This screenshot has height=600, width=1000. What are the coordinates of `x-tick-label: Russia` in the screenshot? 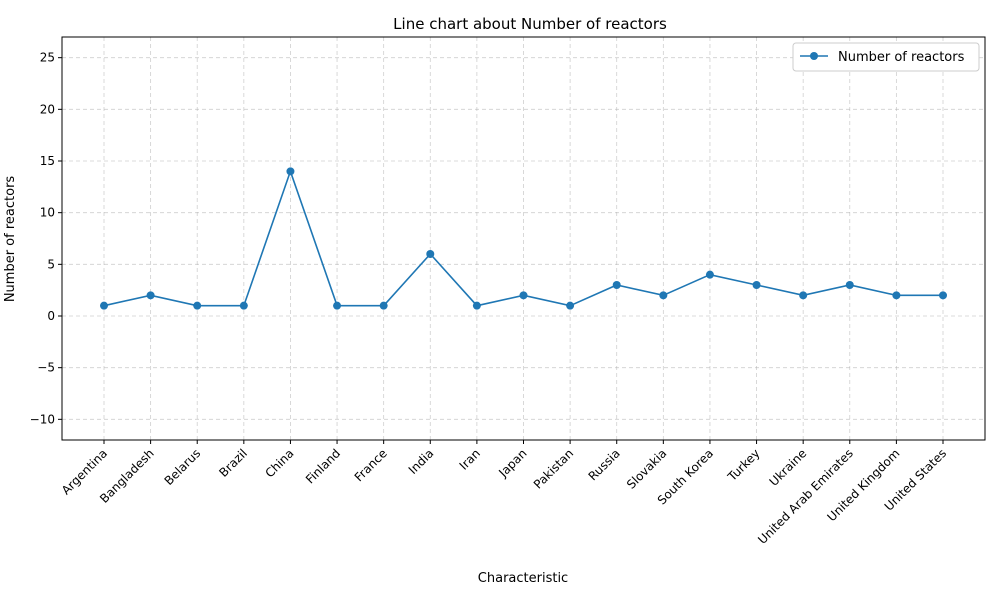 It's located at (604, 464).